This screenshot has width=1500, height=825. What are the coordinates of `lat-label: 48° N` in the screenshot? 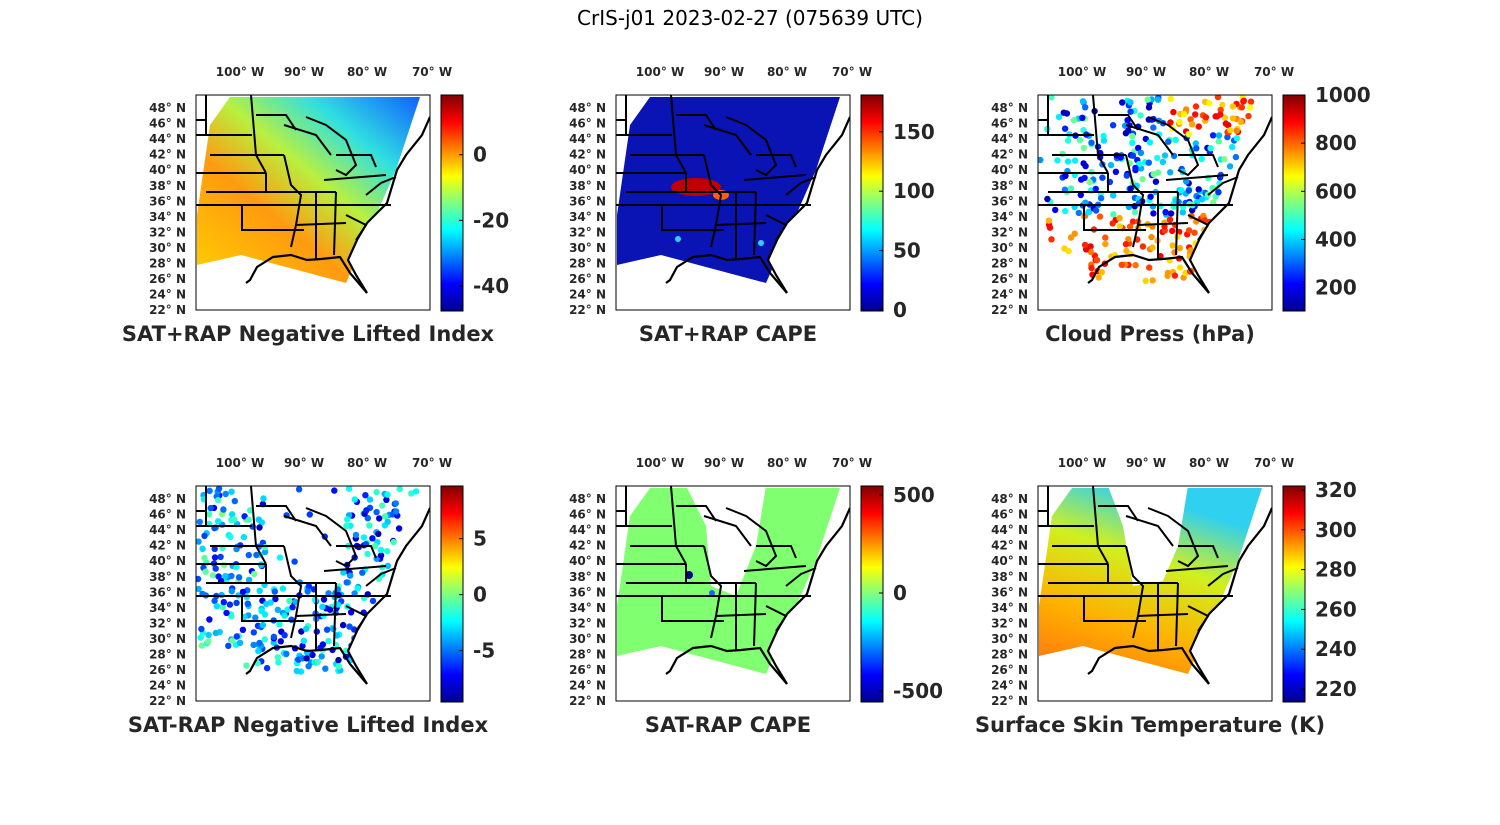 It's located at (167, 499).